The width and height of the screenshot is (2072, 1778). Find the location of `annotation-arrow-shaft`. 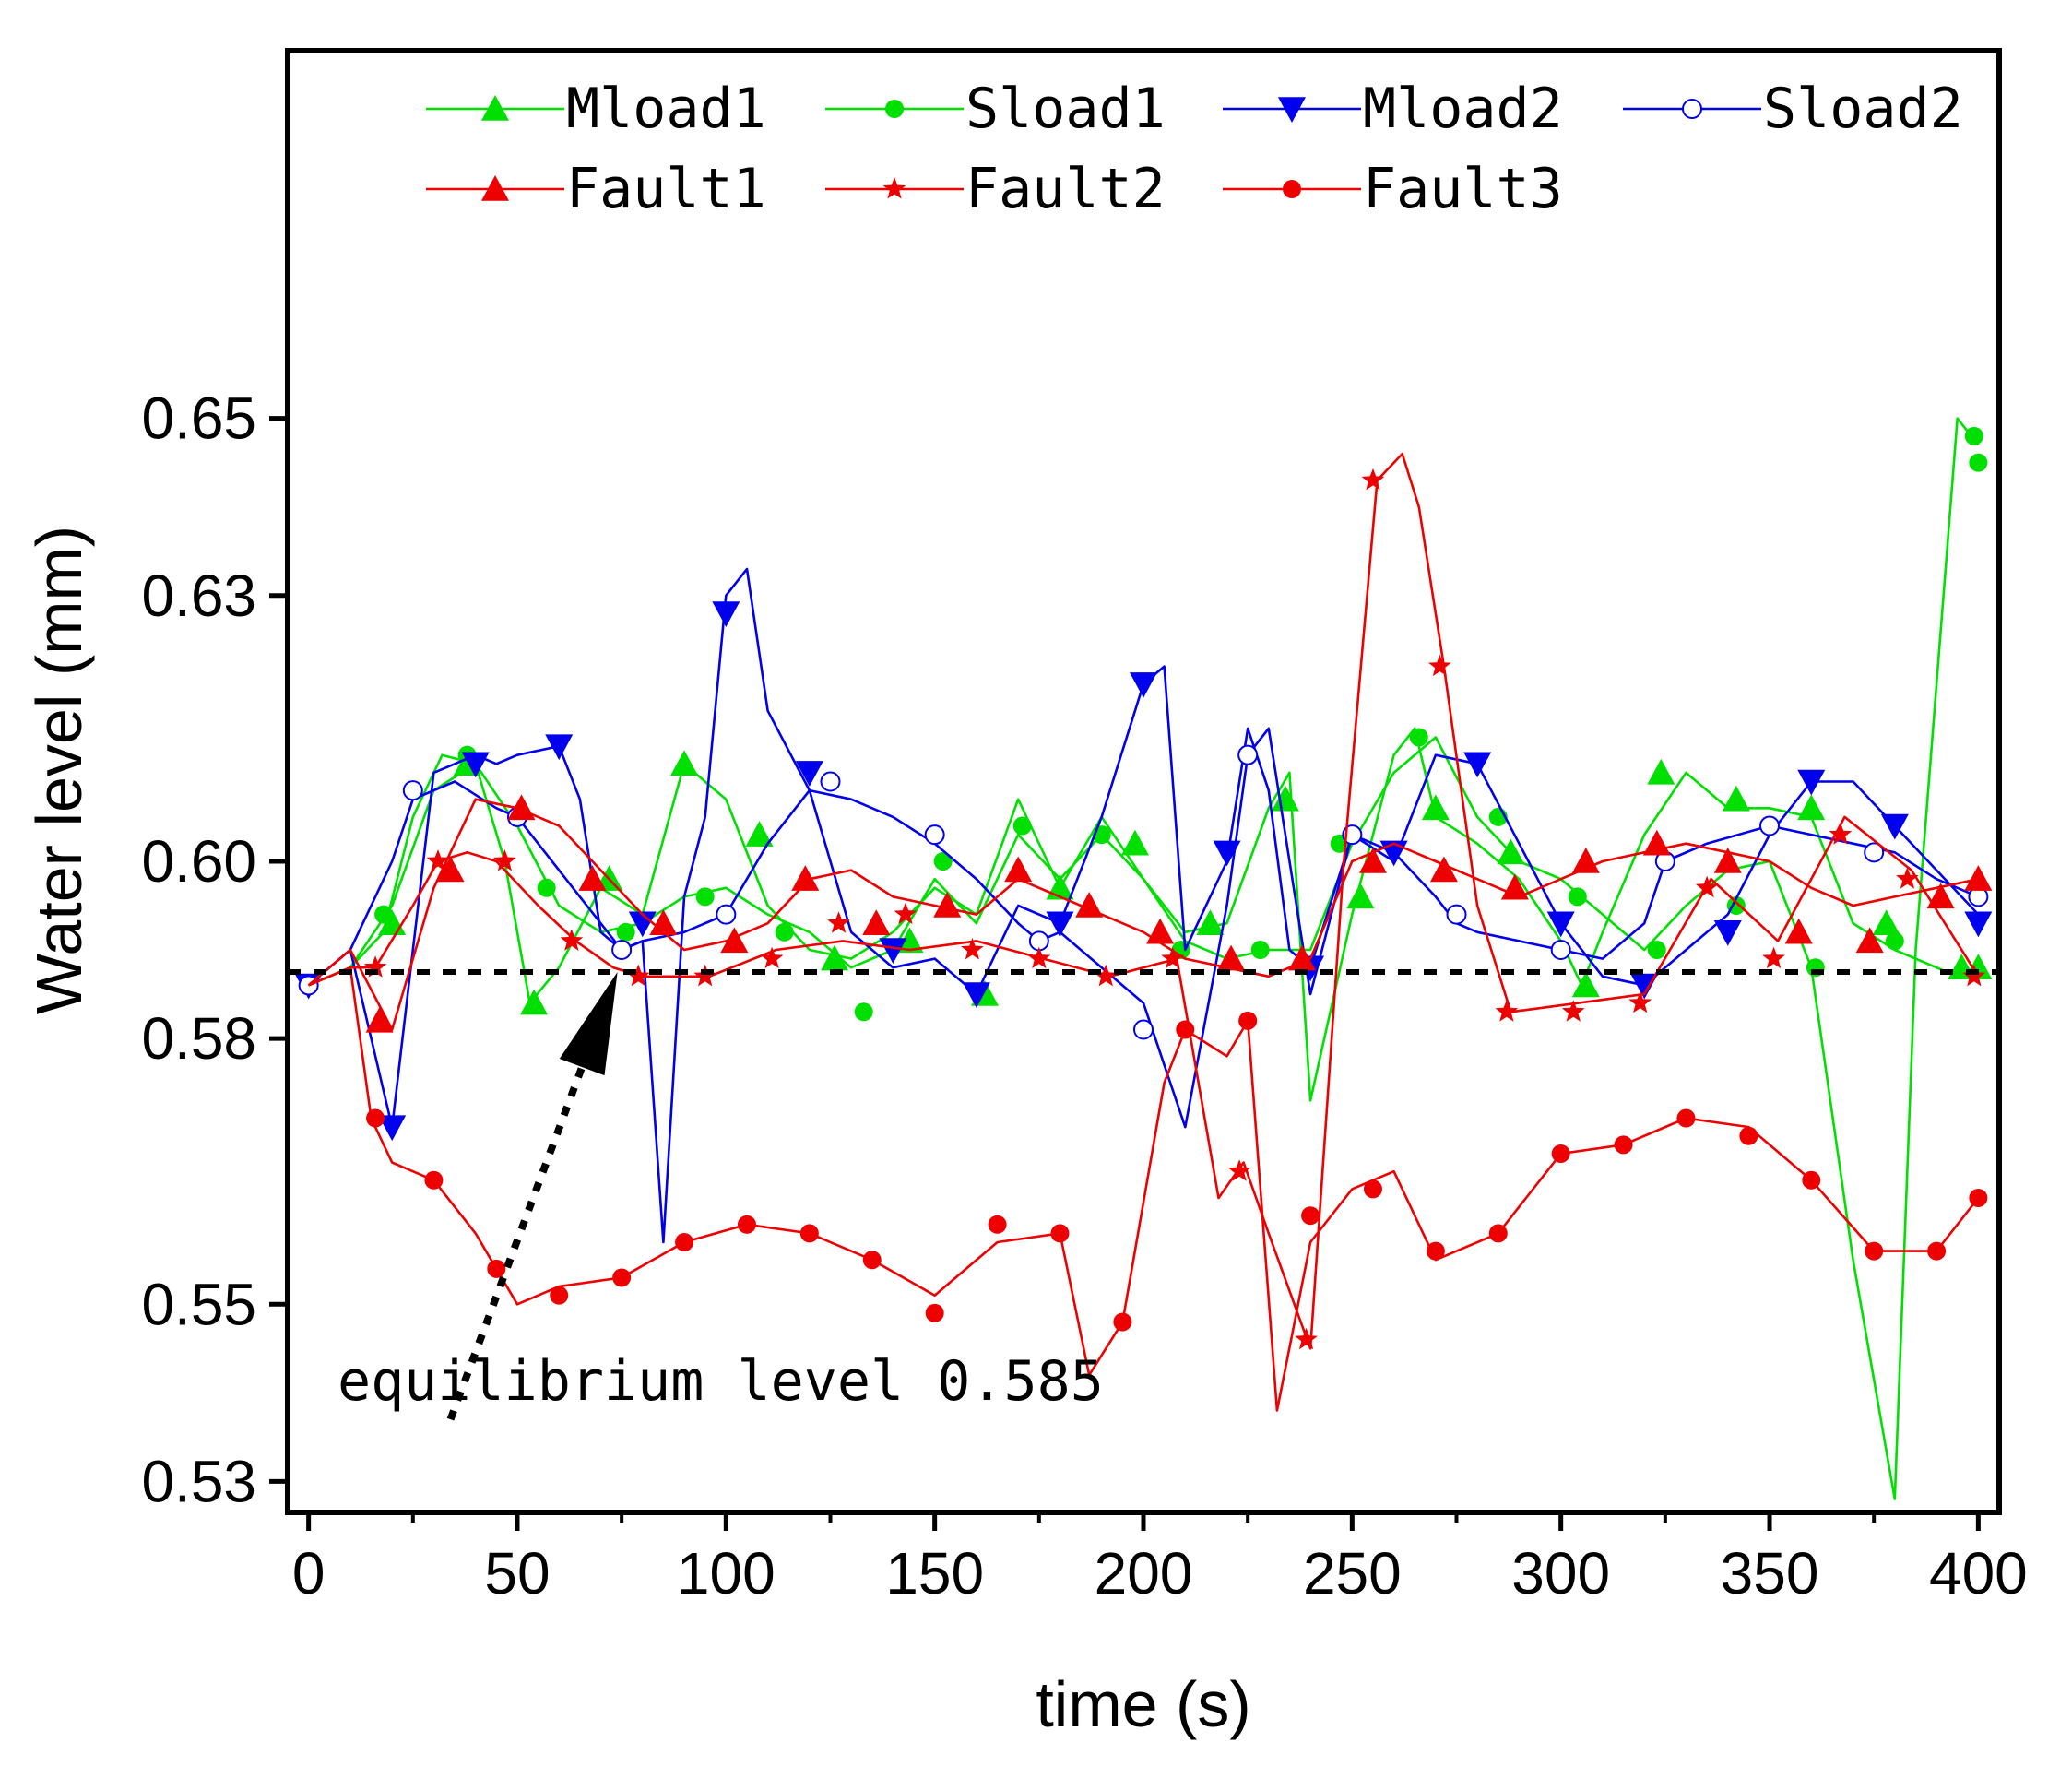

annotation-arrow-shaft is located at coordinates (516, 1243).